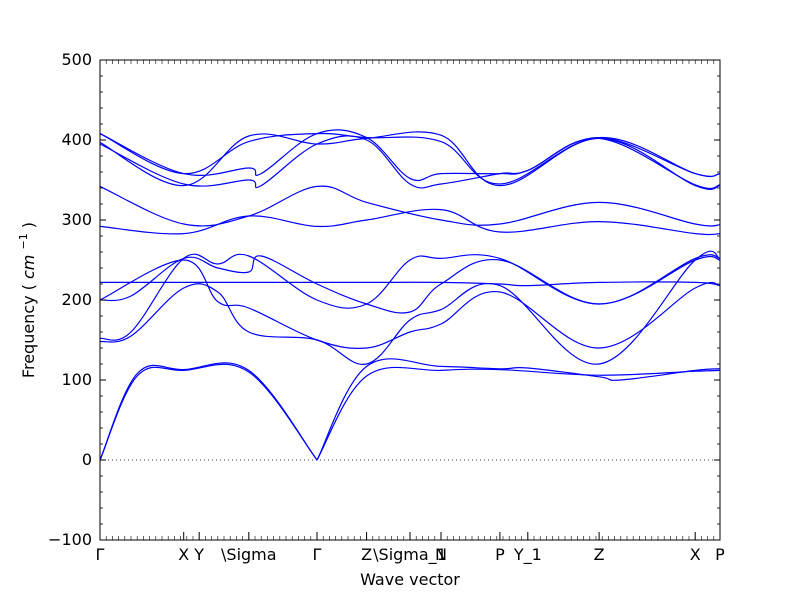 The width and height of the screenshot is (800, 600). Describe the element at coordinates (28, 267) in the screenshot. I see `y-axis-label-unit: cm` at that location.